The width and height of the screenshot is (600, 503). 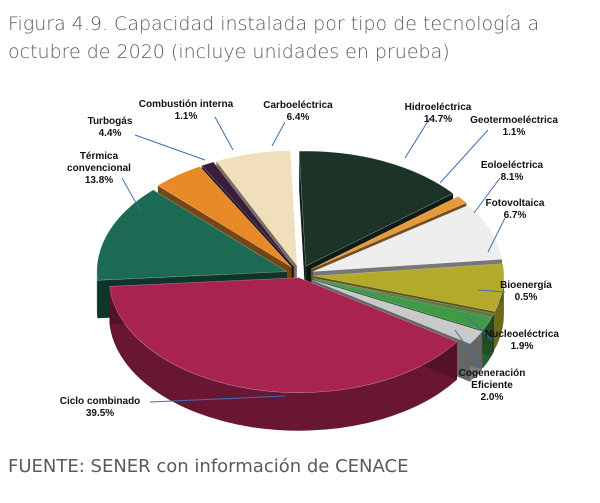 What do you see at coordinates (110, 121) in the screenshot?
I see `slice-name-label: Turbogás` at bounding box center [110, 121].